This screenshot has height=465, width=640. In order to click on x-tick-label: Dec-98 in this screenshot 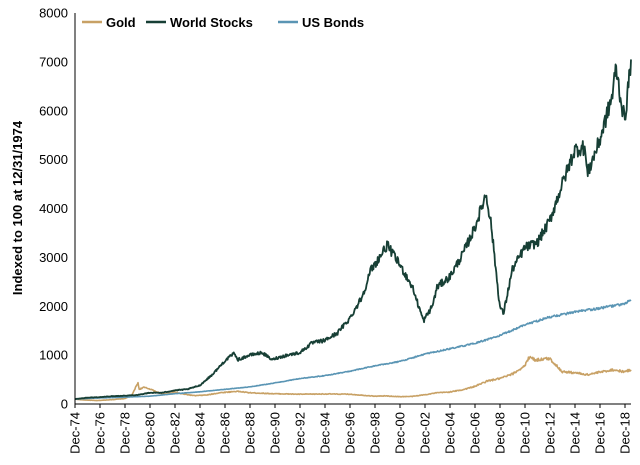, I will do `click(375, 433)`.